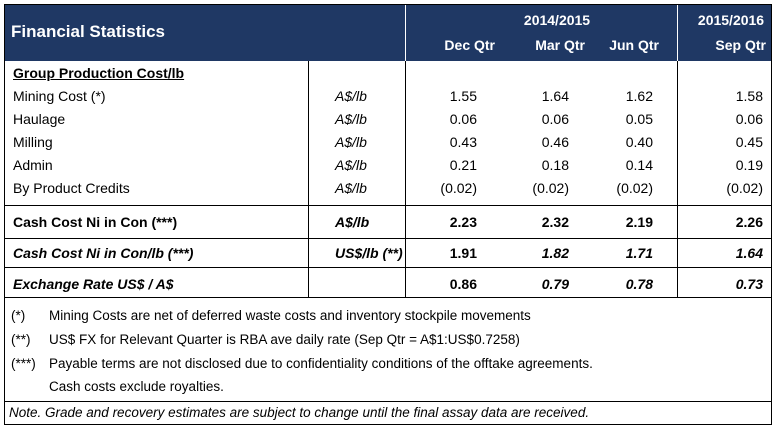 This screenshot has width=778, height=430. What do you see at coordinates (555, 222) in the screenshot?
I see `value-mar-qtr: 2.32` at bounding box center [555, 222].